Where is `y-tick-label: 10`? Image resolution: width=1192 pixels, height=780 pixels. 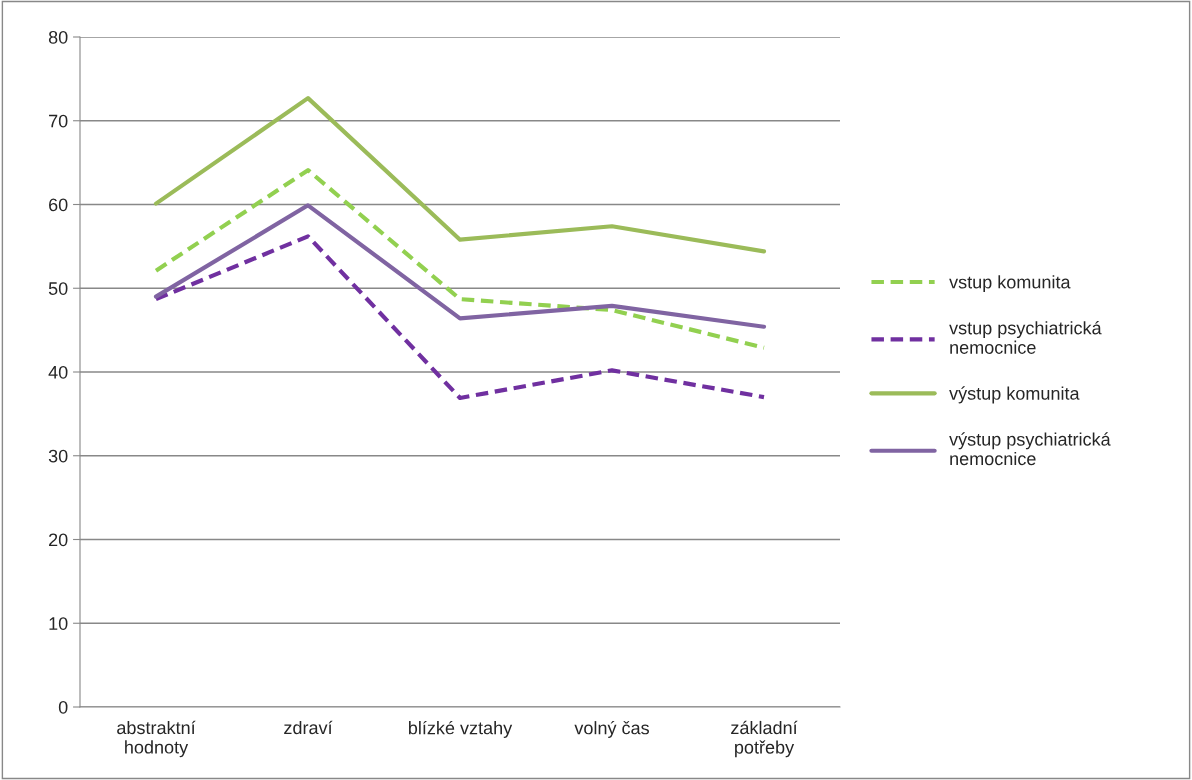
y-tick-label: 10 is located at coordinates (58, 623).